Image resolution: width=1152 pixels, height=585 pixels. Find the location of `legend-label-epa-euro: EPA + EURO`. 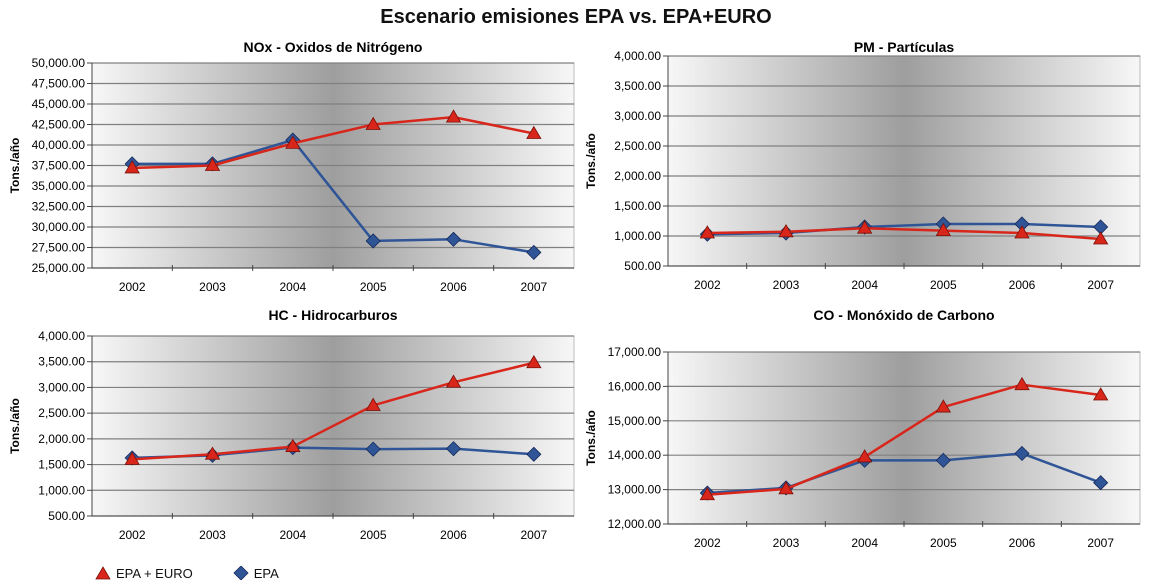

legend-label-epa-euro: EPA + EURO is located at coordinates (154, 573).